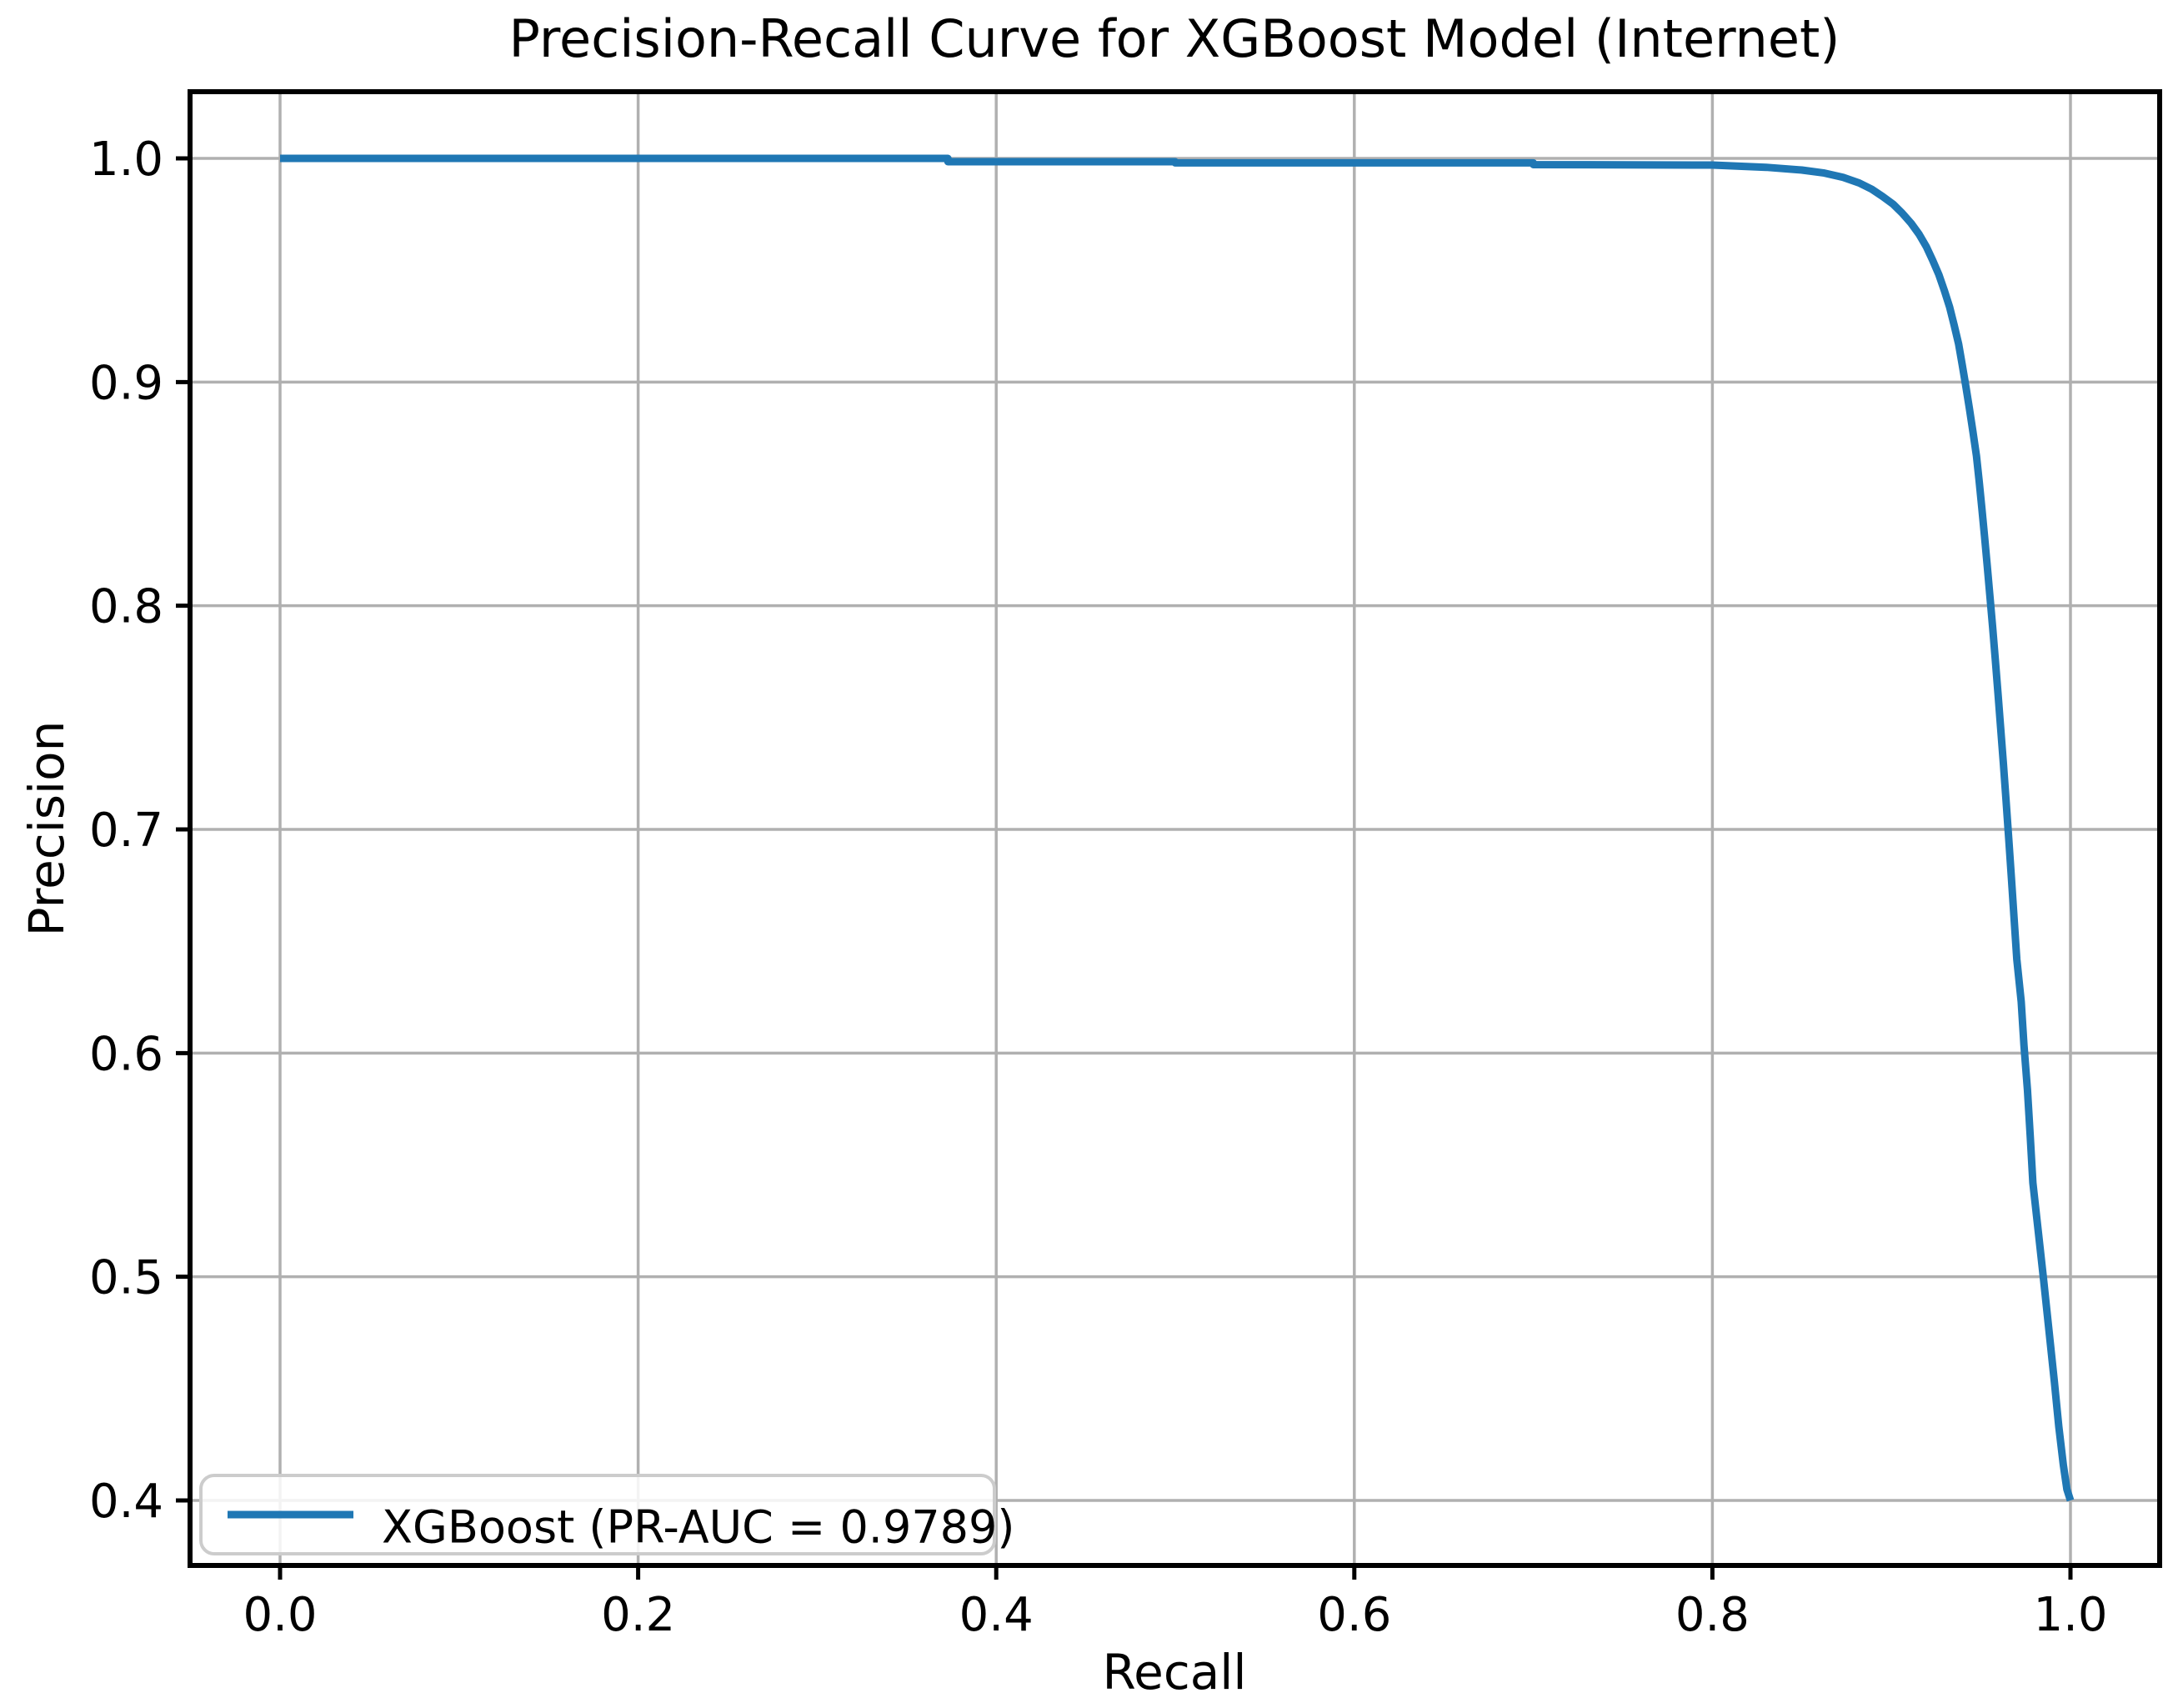  I want to click on legend-entry-label: XGBoost (PR-AUC = 0.9789), so click(698, 1527).